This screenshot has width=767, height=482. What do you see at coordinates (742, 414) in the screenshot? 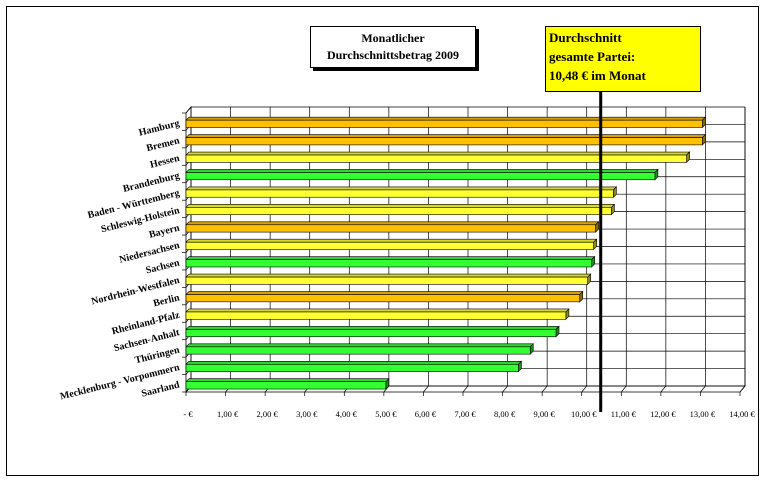
I see `x-tick-label: 14,00 €` at bounding box center [742, 414].